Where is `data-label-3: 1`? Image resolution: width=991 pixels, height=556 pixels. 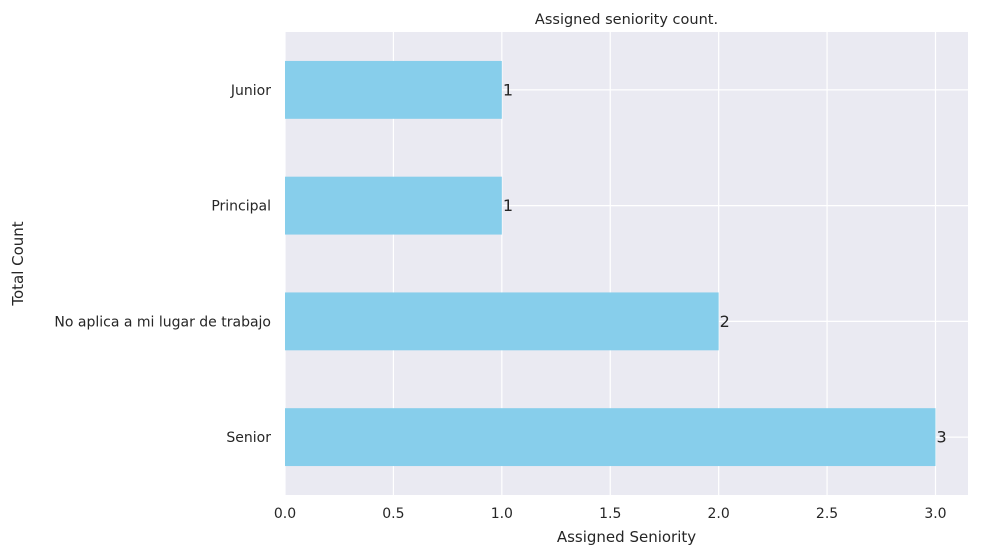 data-label-3: 1 is located at coordinates (508, 89).